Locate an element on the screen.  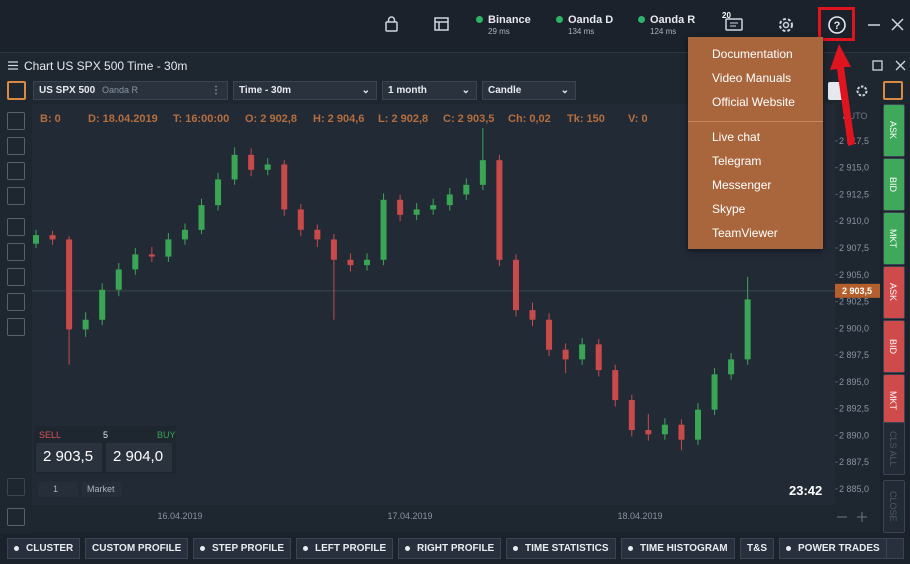
info-field: L: 2 902,8 is located at coordinates (403, 119).